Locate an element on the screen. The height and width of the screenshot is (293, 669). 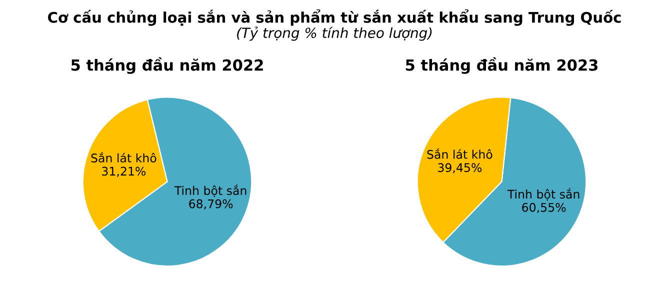
data-label: 31,21% is located at coordinates (124, 171).